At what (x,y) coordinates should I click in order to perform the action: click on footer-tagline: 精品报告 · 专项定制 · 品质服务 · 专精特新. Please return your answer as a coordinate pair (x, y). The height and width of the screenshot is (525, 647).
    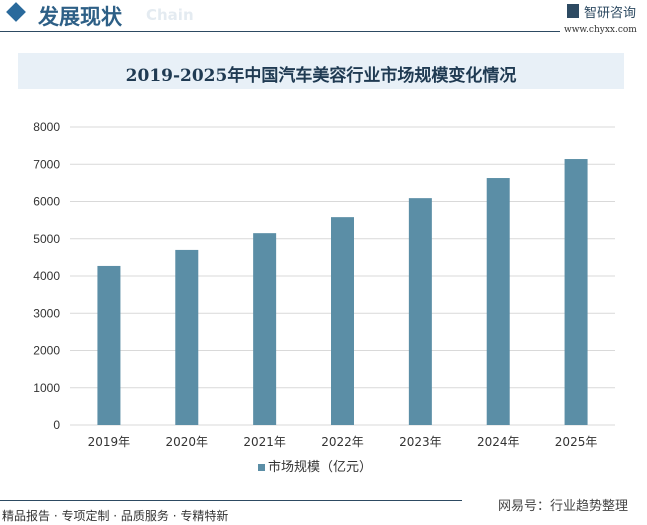
    Looking at the image, I should click on (115, 516).